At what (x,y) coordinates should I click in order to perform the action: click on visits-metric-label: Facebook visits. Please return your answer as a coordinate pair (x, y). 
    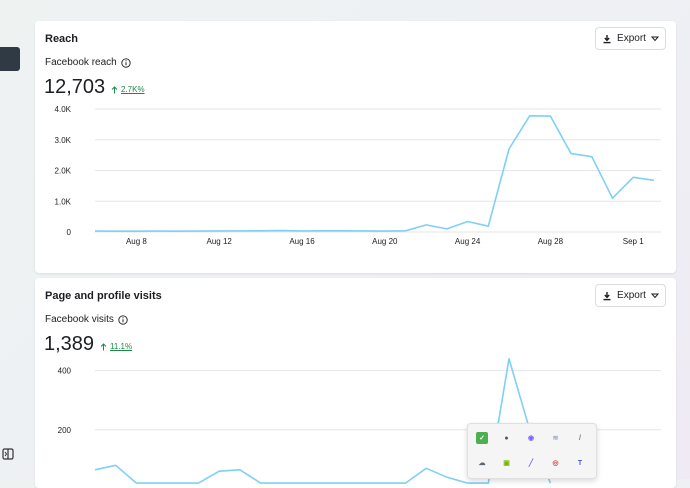
    Looking at the image, I should click on (86, 319).